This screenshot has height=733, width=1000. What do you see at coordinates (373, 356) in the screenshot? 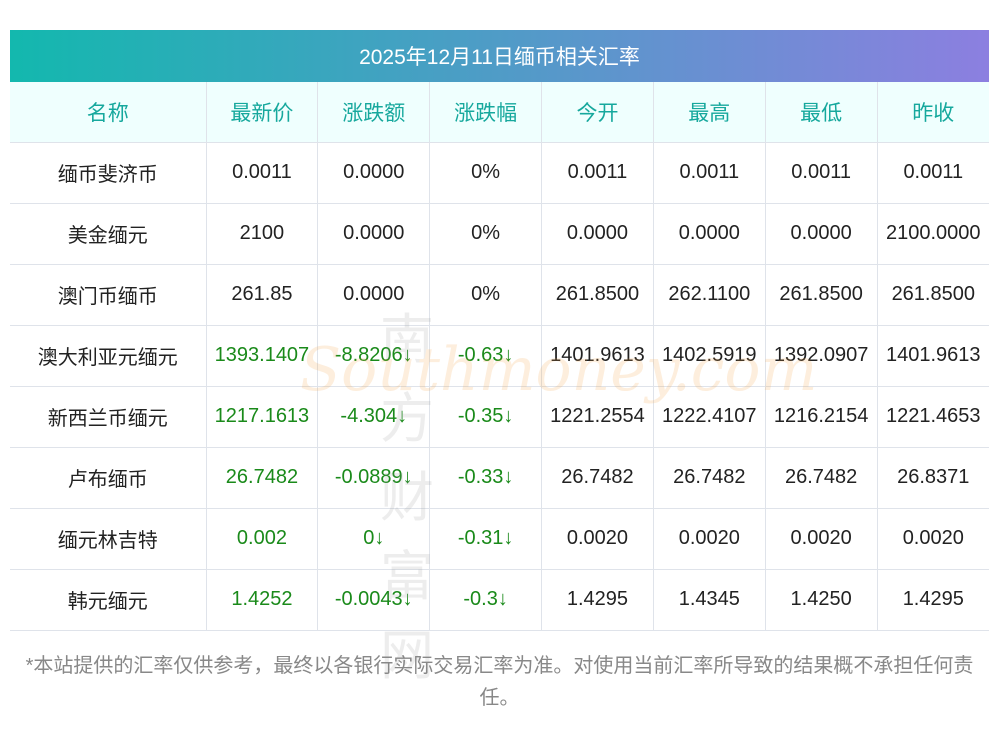
I see `cell-change: -8.8206↓` at bounding box center [373, 356].